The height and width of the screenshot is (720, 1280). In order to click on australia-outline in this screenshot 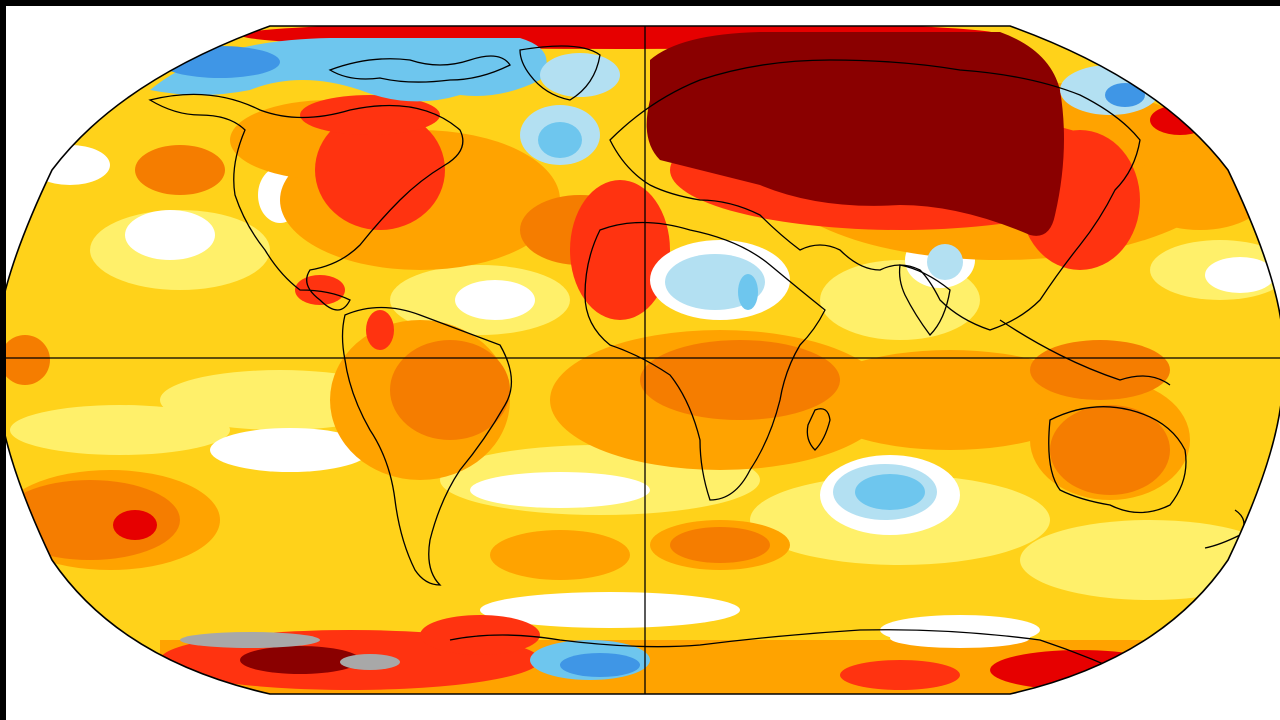, I will do `click(1117, 460)`.